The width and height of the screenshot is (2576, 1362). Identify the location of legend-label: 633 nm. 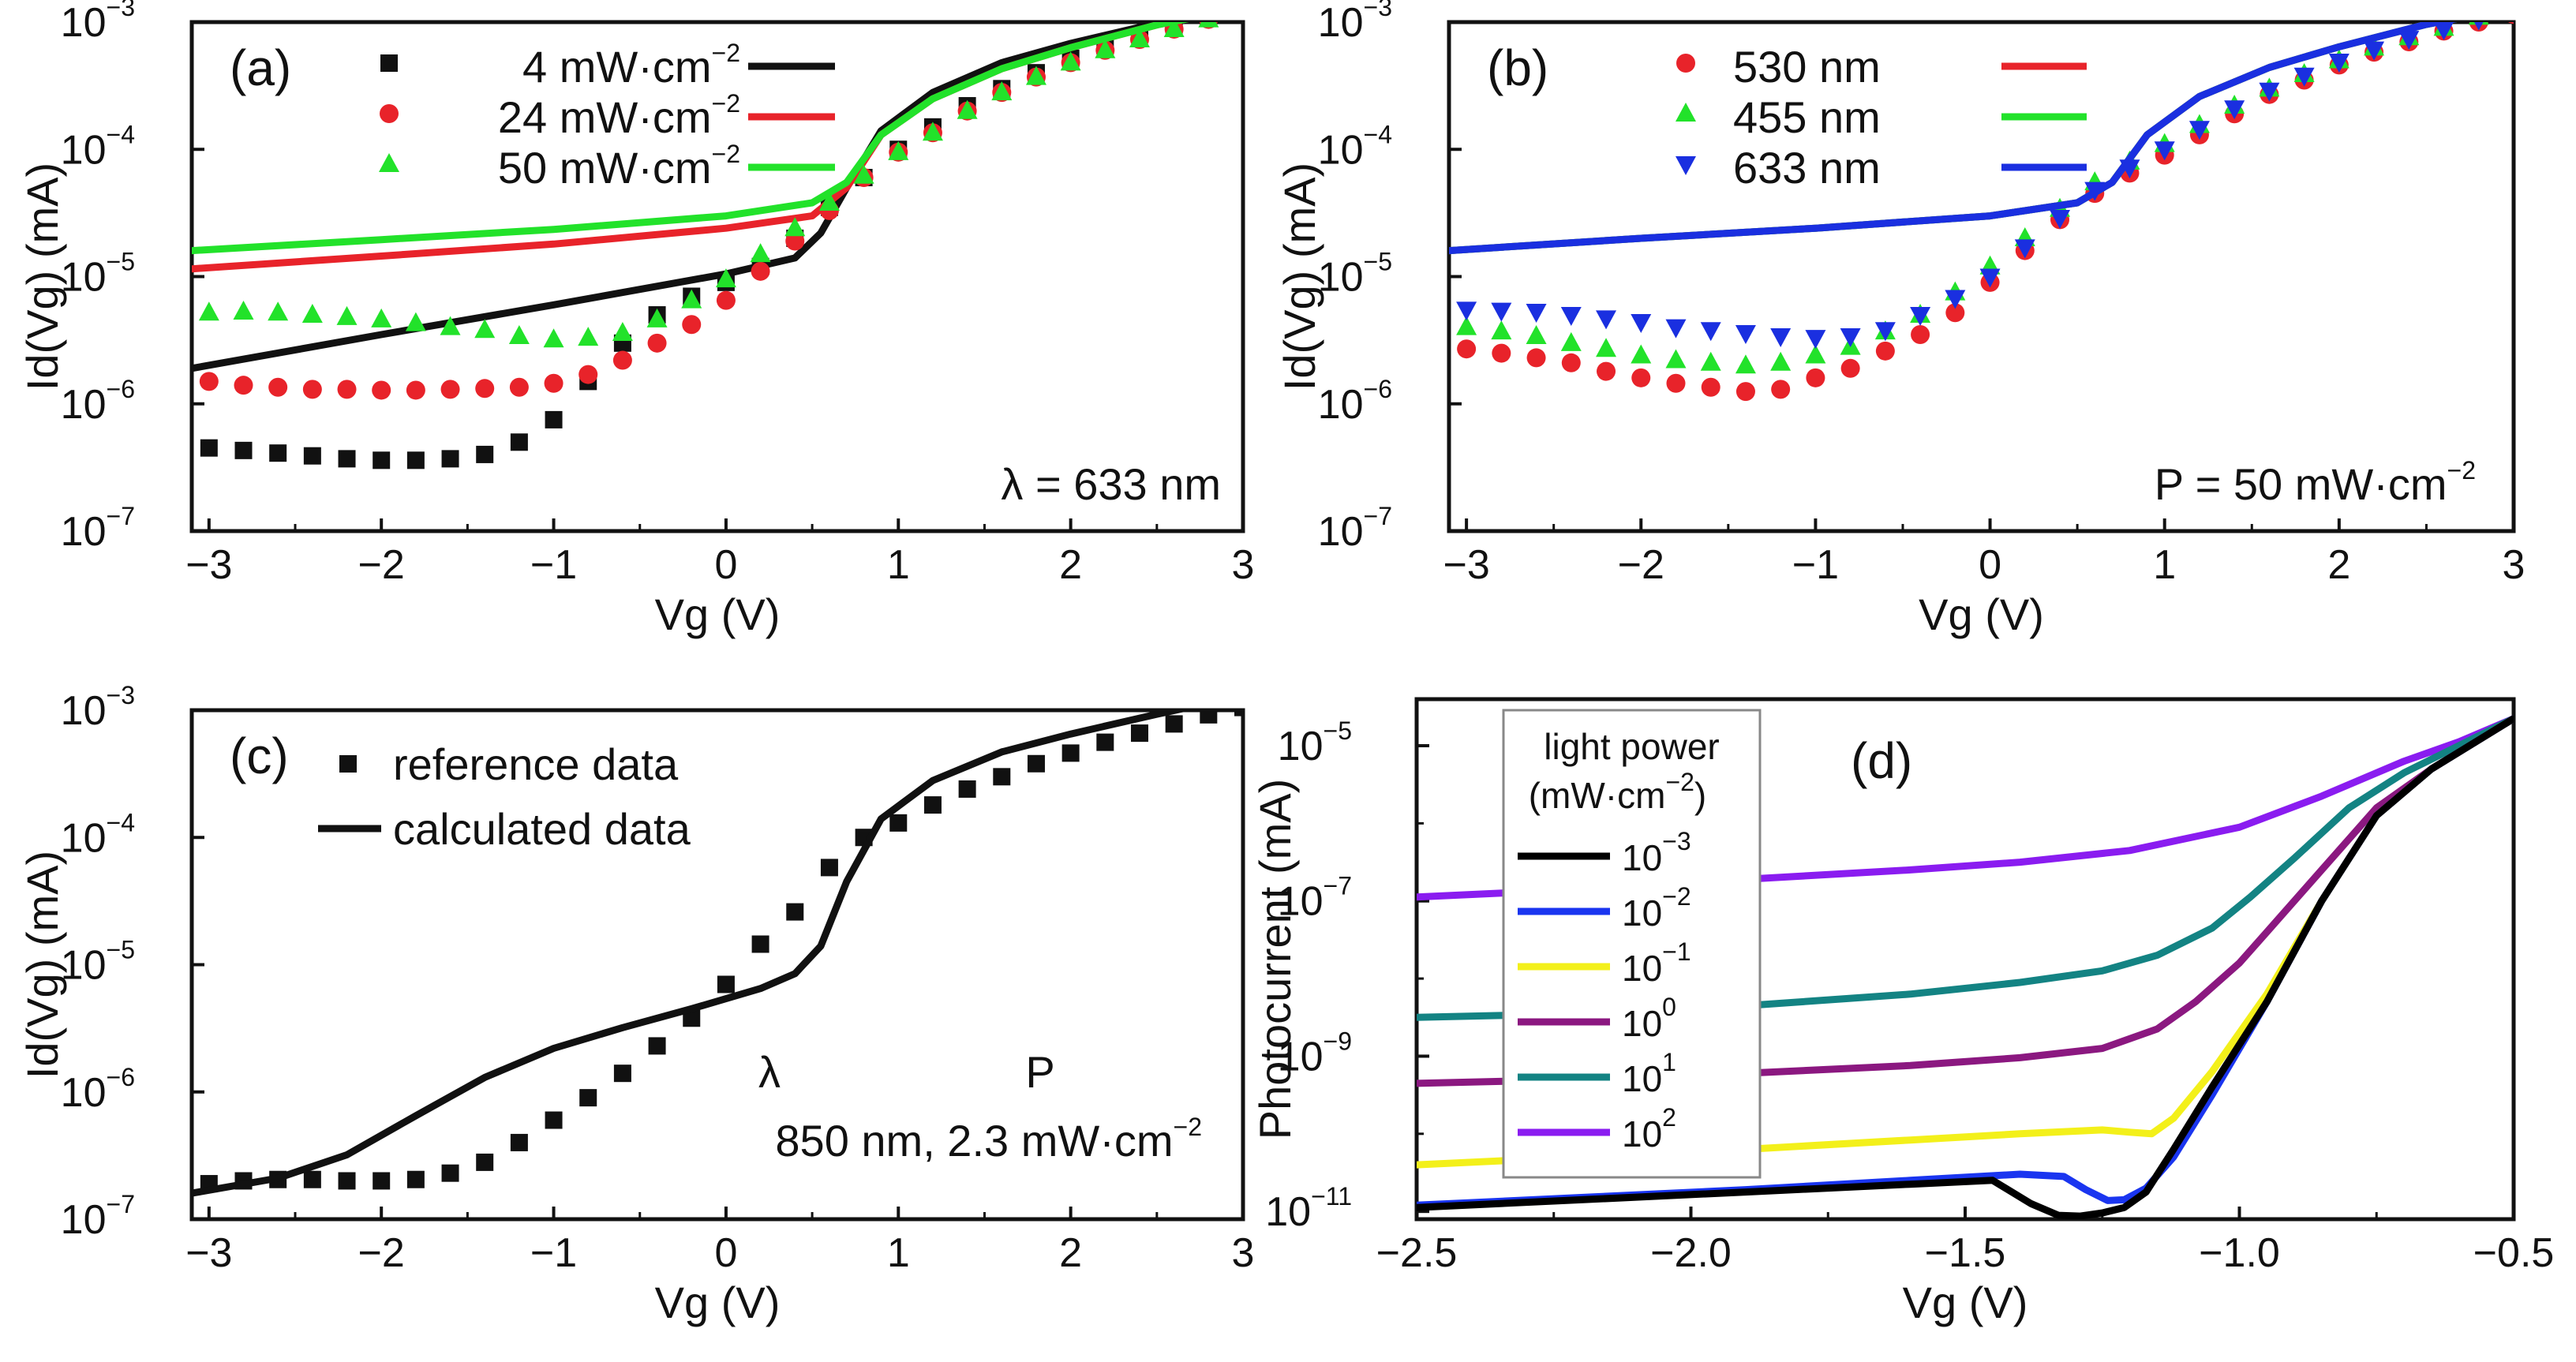
(1807, 168).